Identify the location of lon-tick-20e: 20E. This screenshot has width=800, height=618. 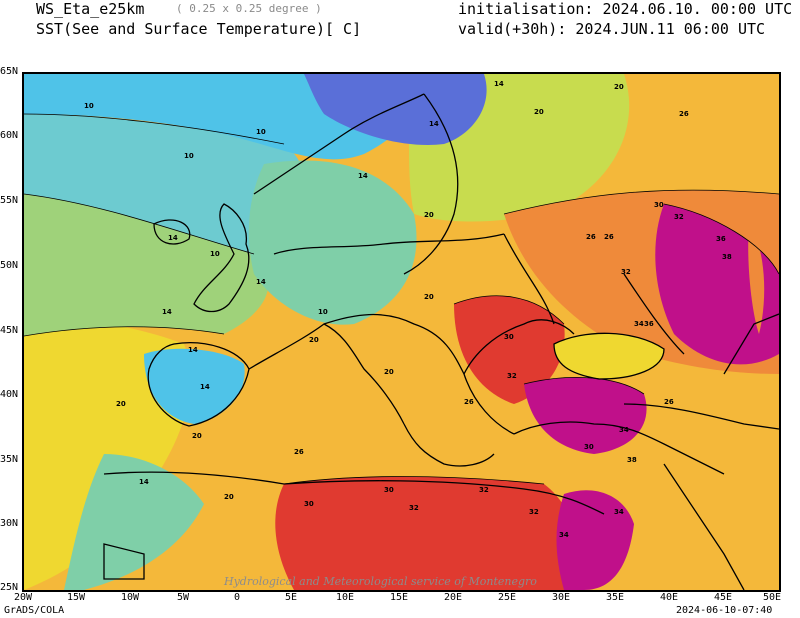
(453, 597).